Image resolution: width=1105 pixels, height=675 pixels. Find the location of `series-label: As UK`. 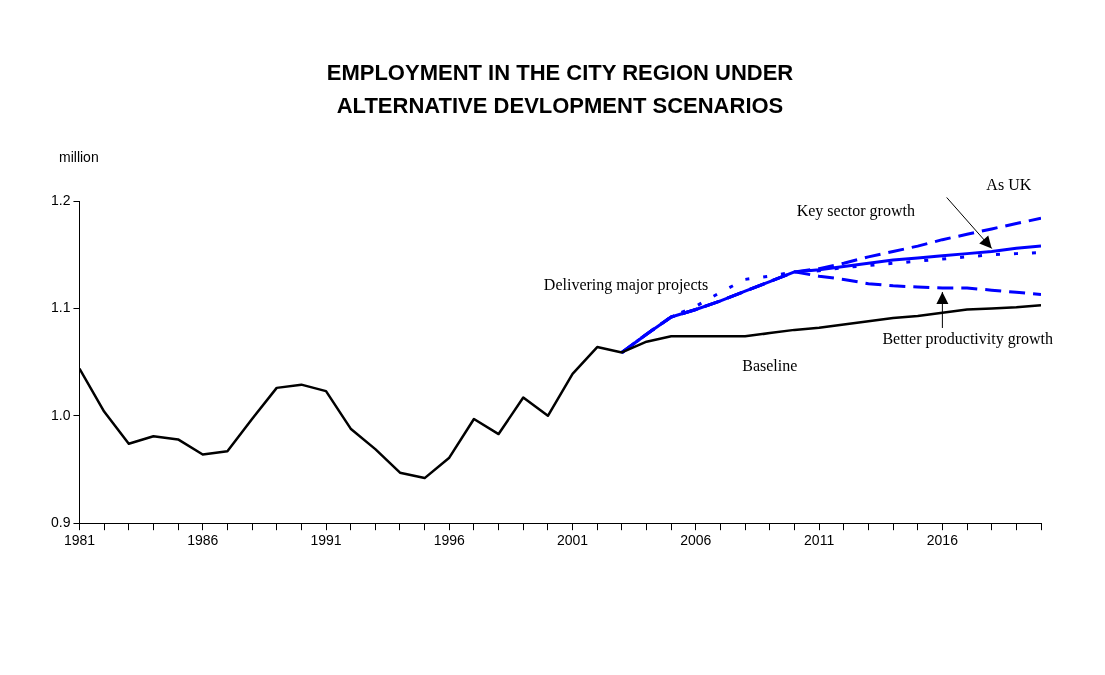

series-label: As UK is located at coordinates (1009, 184).